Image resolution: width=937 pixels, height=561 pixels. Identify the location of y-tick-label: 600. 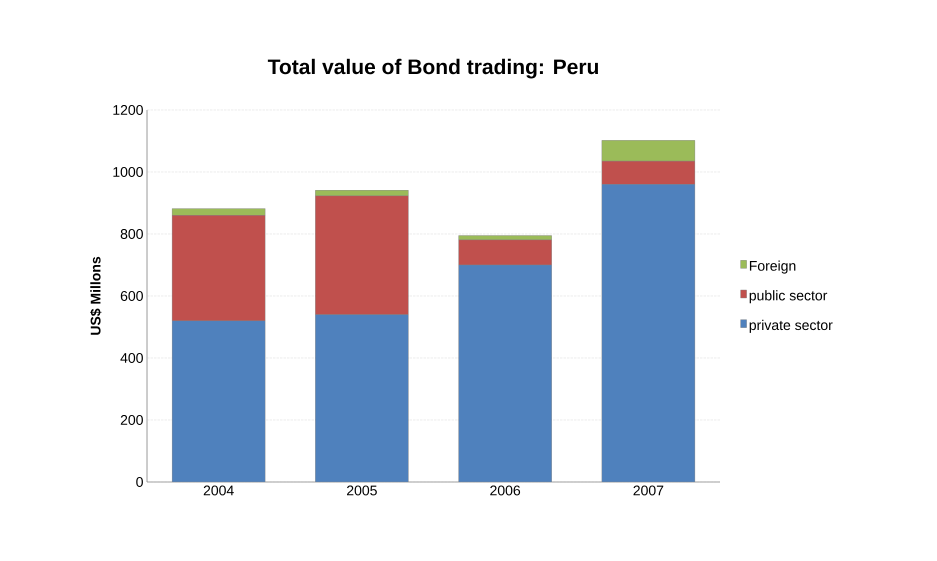
(131, 296).